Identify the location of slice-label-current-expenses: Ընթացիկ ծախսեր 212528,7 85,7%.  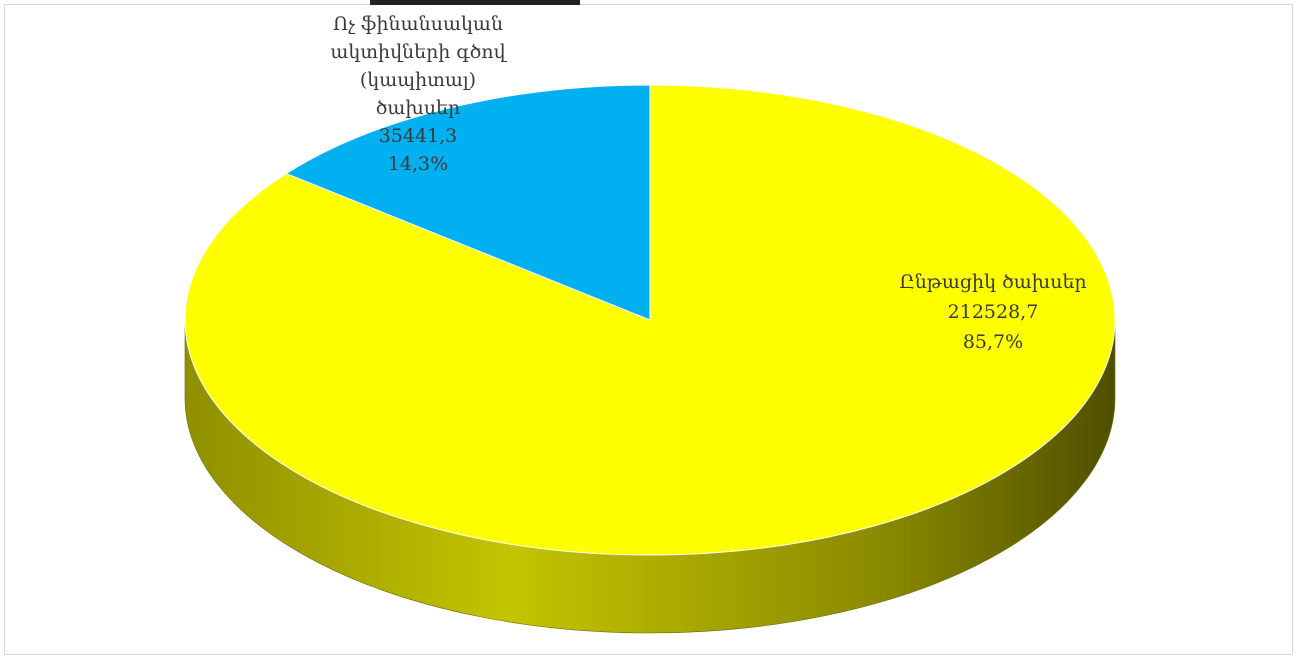
(992, 312).